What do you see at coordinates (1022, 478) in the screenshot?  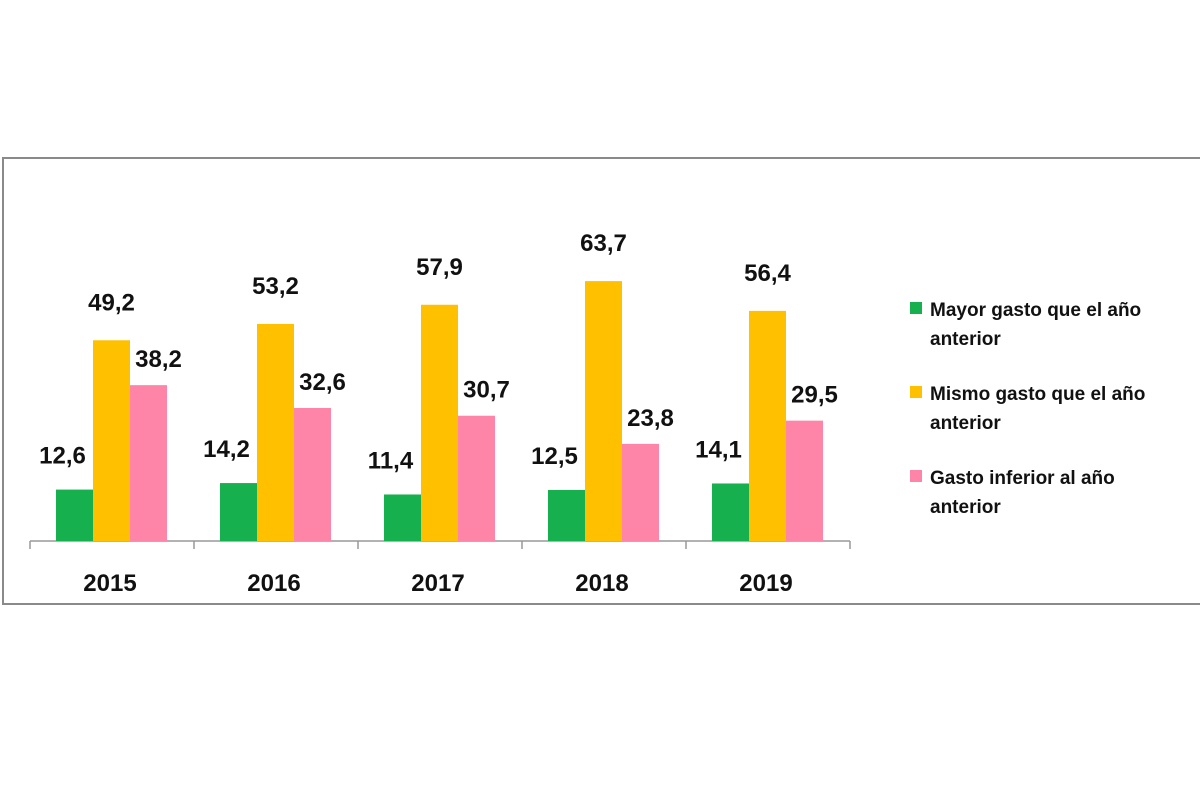 I see `legend-label: Gasto inferior al año` at bounding box center [1022, 478].